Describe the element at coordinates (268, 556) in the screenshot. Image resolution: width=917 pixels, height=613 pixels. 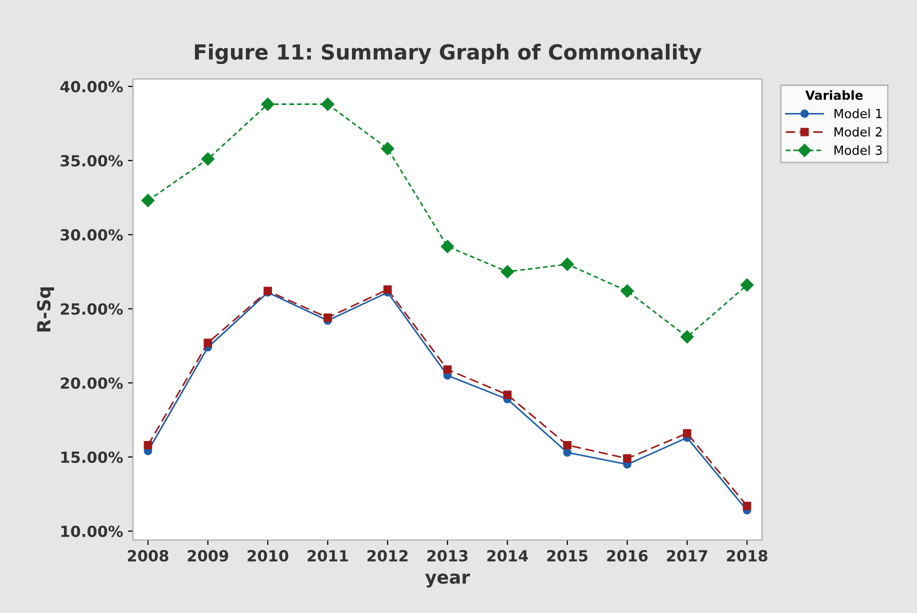
I see `x-tick-label: 2010` at that location.